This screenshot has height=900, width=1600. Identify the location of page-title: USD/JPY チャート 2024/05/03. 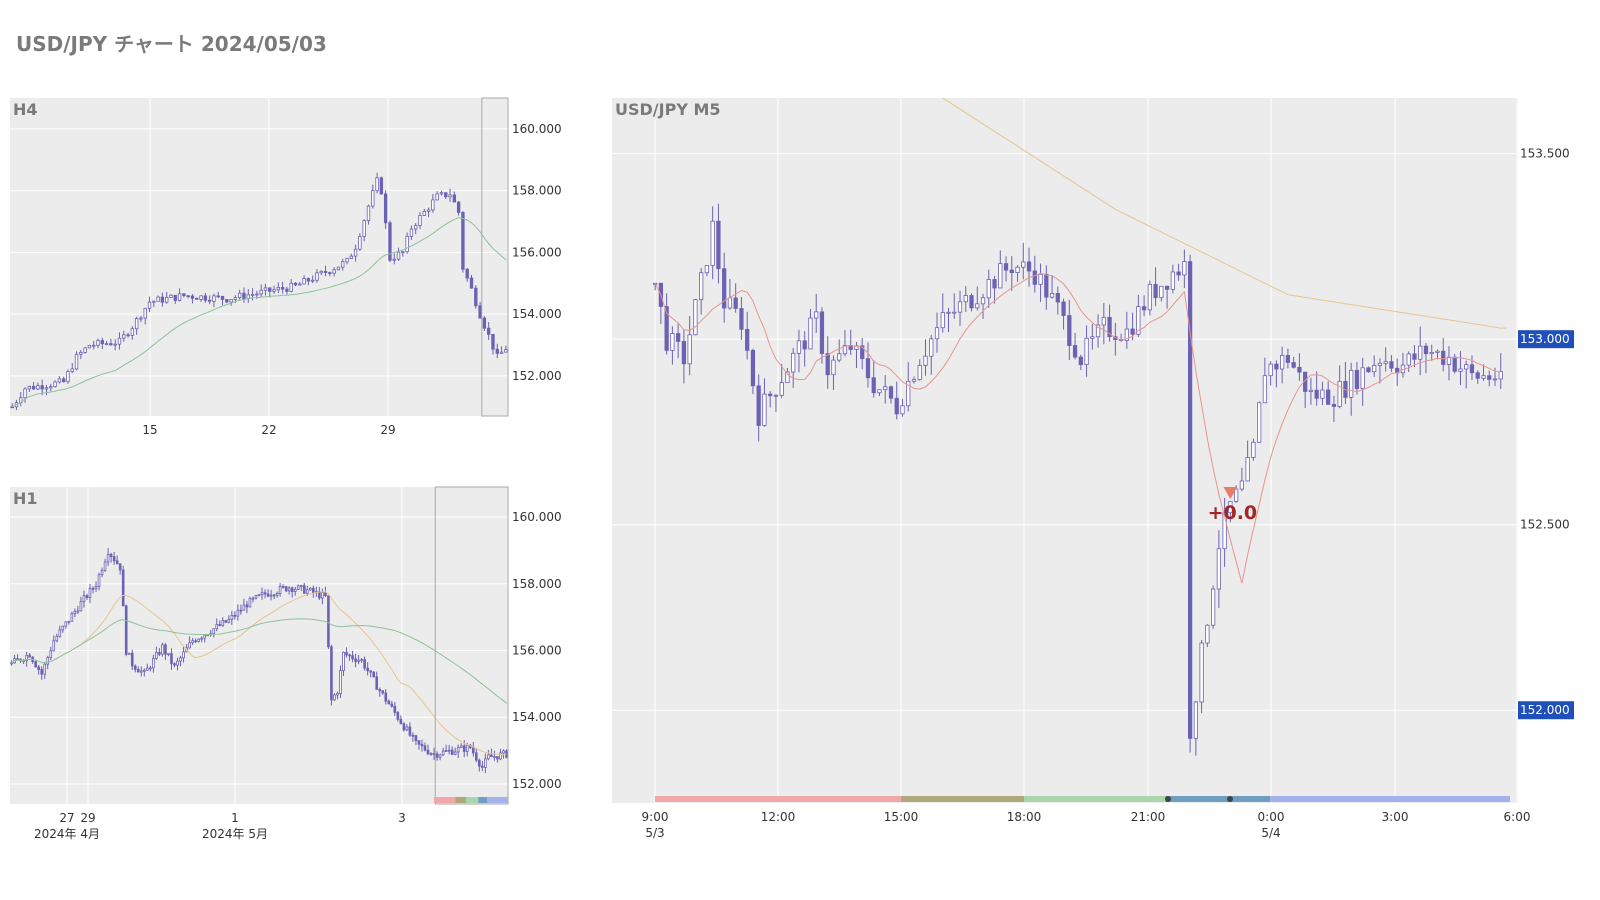
(171, 44).